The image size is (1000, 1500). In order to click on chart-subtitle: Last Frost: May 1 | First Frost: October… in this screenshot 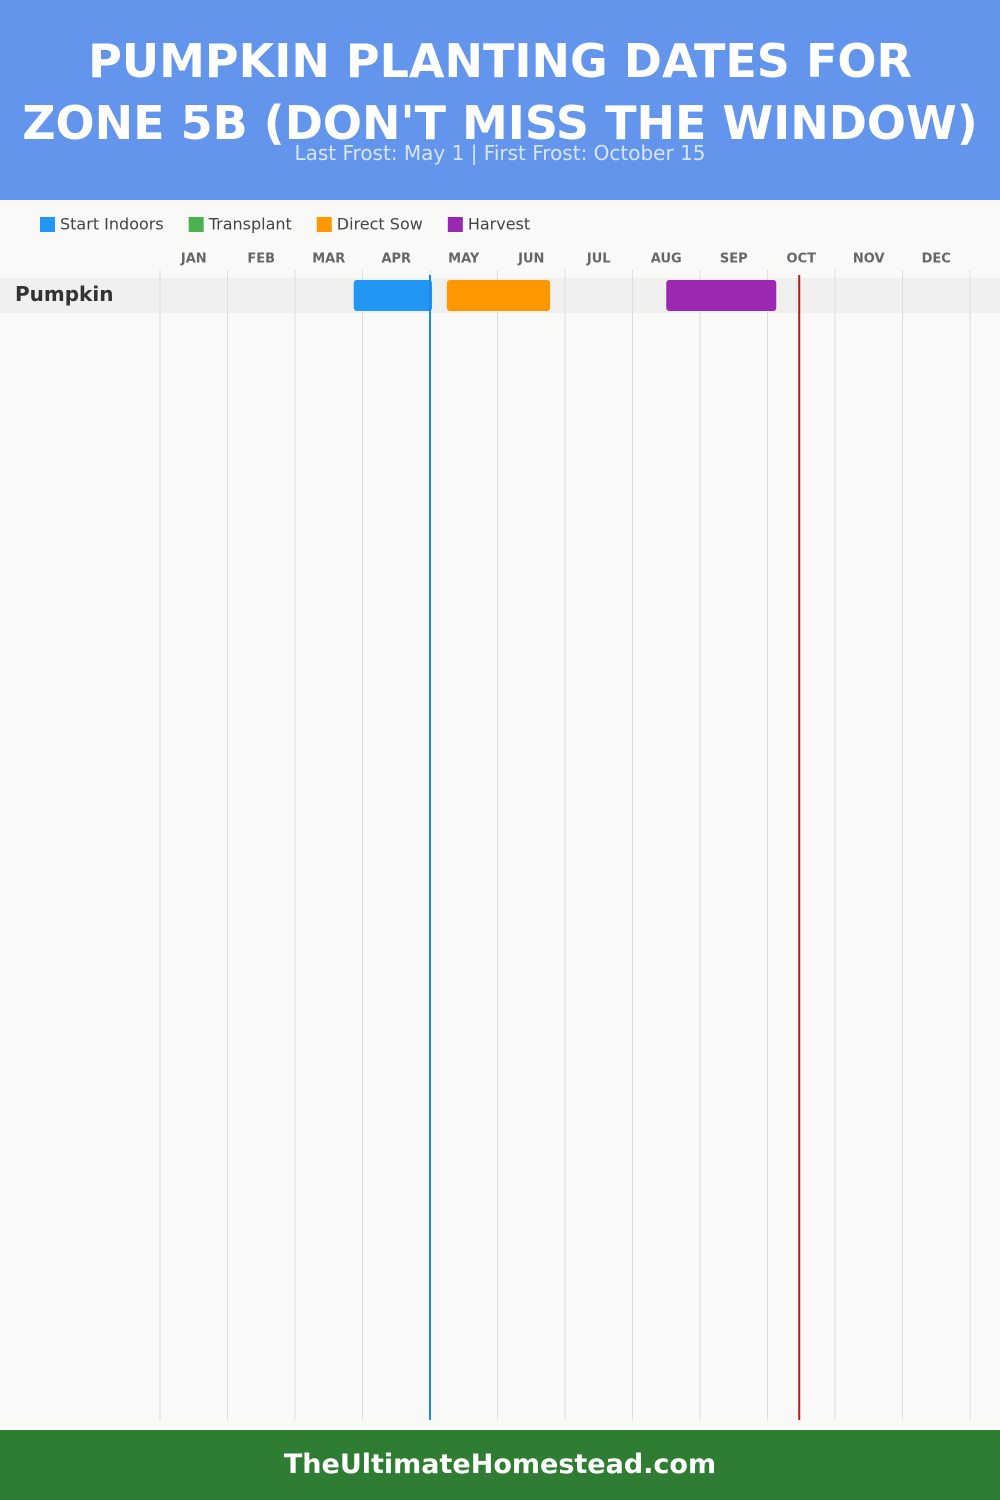, I will do `click(500, 153)`.